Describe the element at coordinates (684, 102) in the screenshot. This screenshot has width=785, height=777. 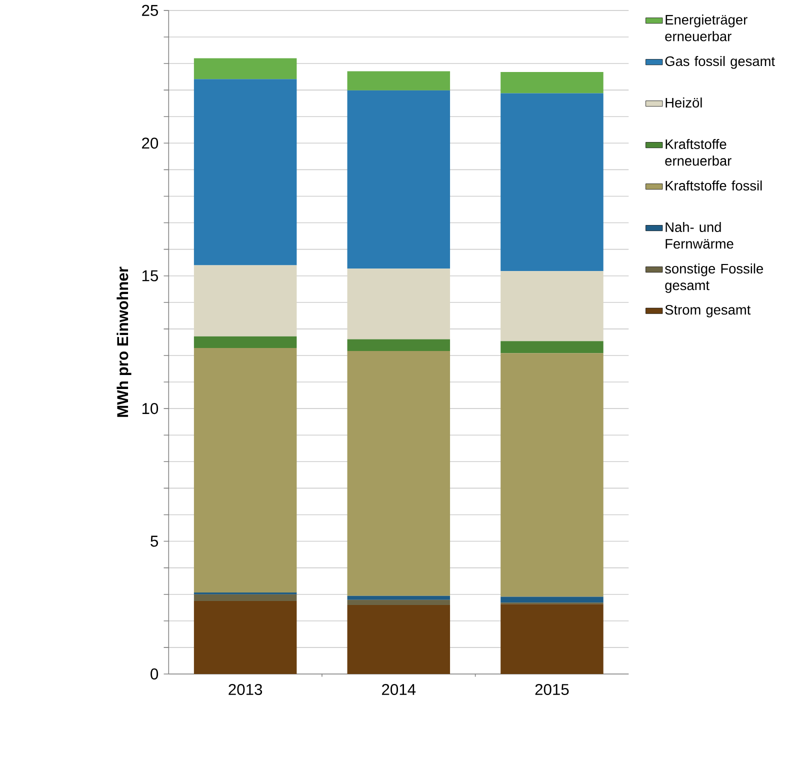
I see `legend-label: Heizöl` at that location.